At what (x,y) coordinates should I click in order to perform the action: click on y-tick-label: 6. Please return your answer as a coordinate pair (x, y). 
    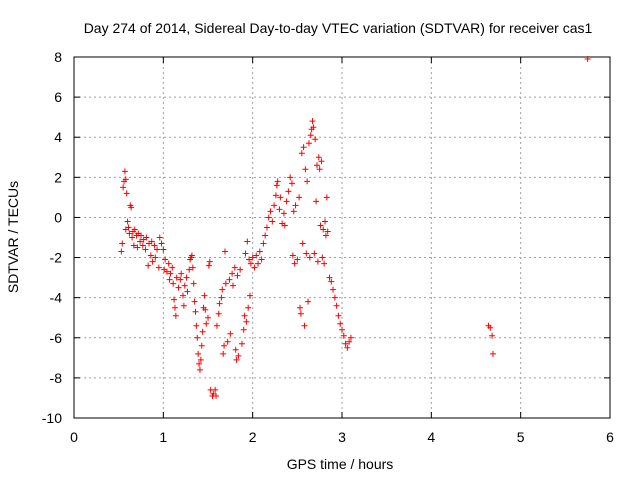
    Looking at the image, I should click on (58, 97).